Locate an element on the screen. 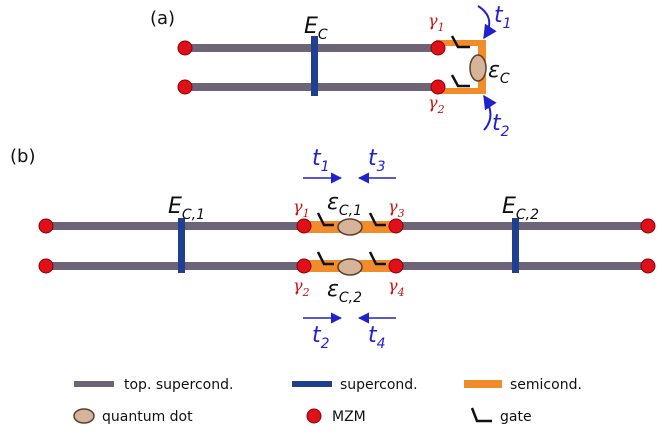 This screenshot has width=667, height=435. legend-label-superconductor: supercond. is located at coordinates (379, 385).